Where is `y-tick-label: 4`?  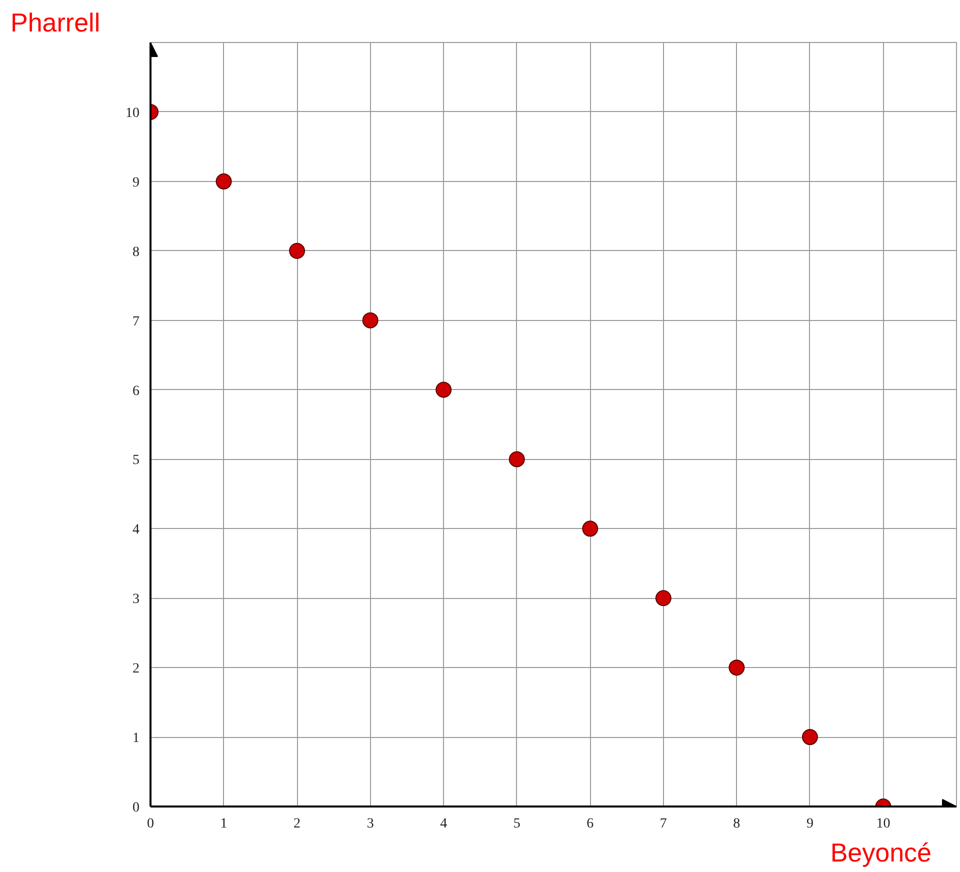
y-tick-label: 4 is located at coordinates (136, 530).